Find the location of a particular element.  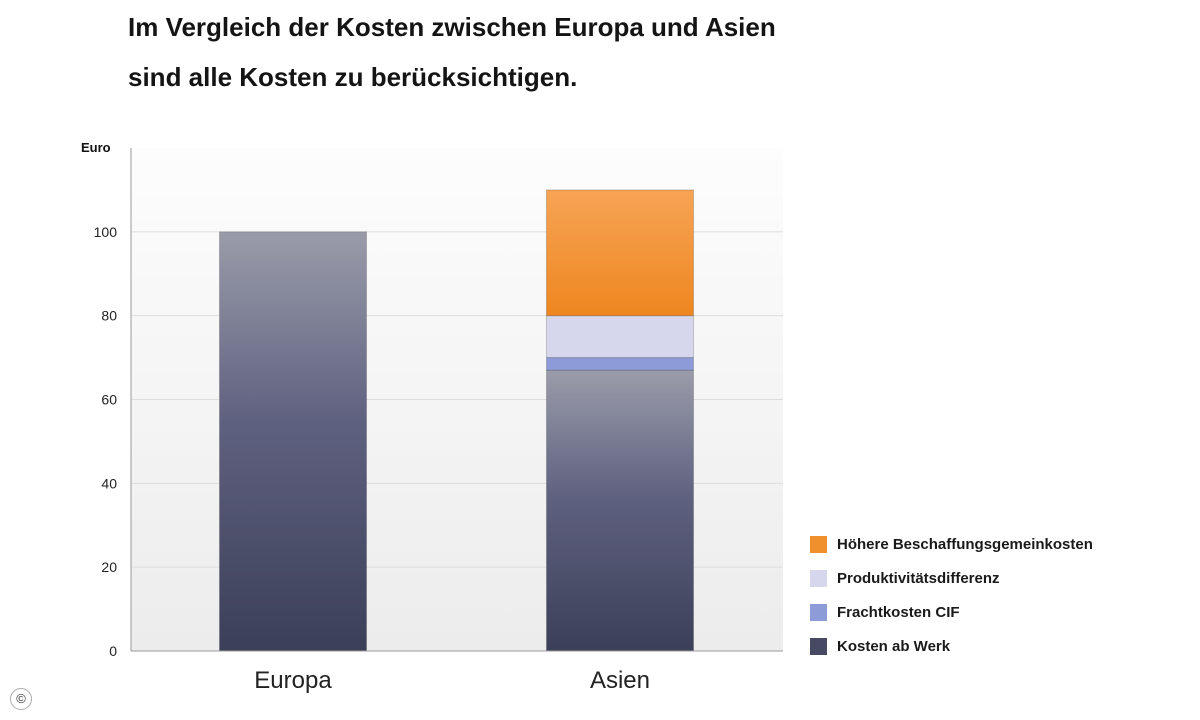

y-tick-label: 100 is located at coordinates (106, 232).